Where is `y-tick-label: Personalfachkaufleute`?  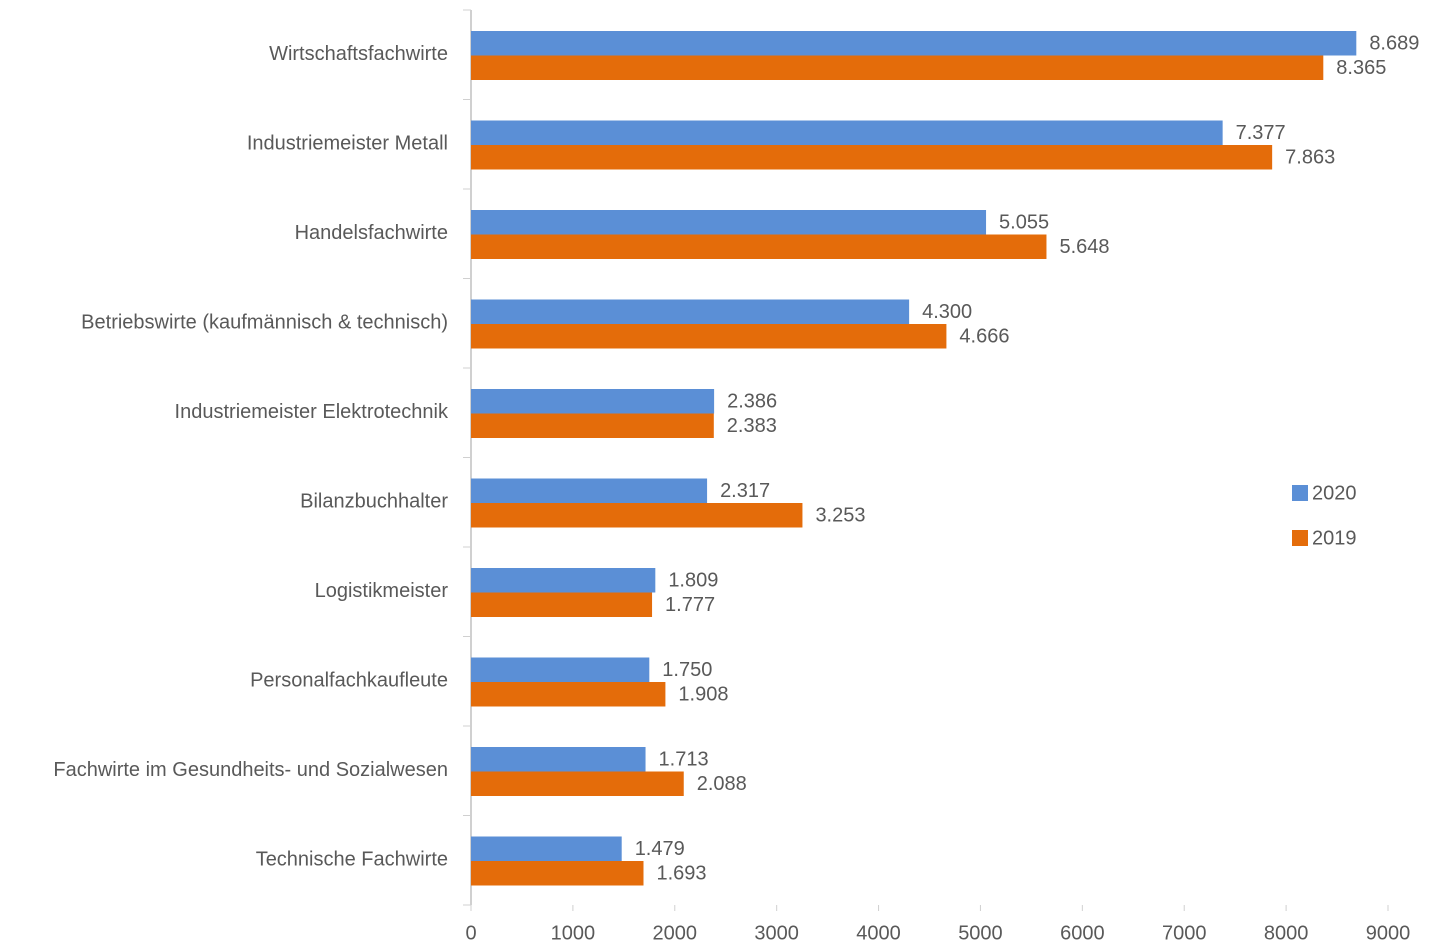
y-tick-label: Personalfachkaufleute is located at coordinates (349, 681).